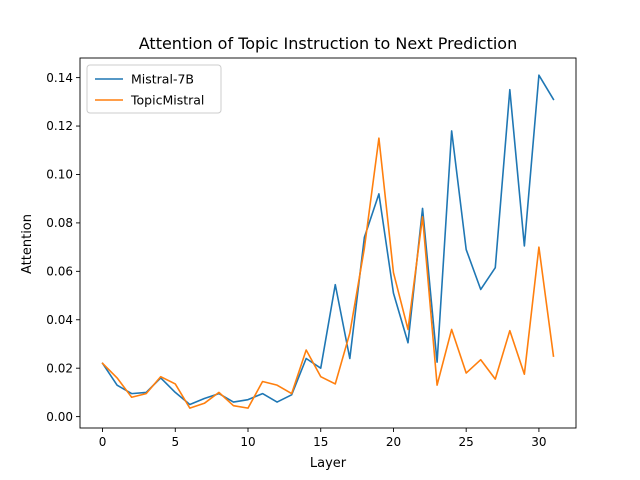 The image size is (640, 480). I want to click on y-tick-label: 0.08, so click(59, 223).